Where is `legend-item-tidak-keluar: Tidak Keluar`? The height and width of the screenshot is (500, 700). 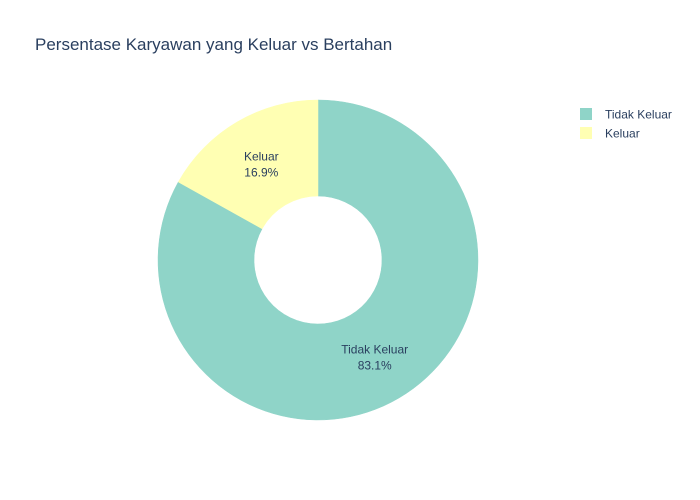 legend-item-tidak-keluar: Tidak Keluar is located at coordinates (626, 115).